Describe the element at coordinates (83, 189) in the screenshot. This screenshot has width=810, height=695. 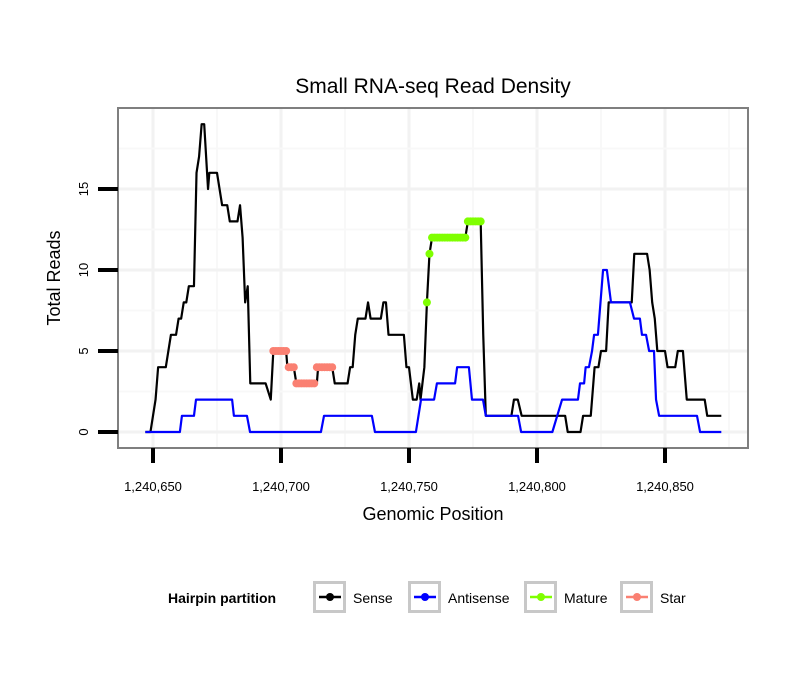
I see `y-tick-label: 15` at that location.